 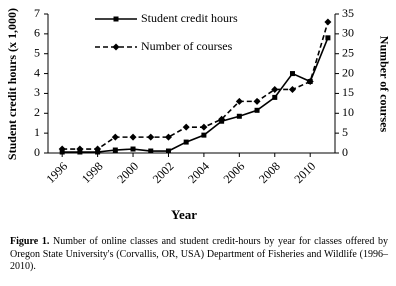 I want to click on x-tick-label: 2006, so click(x=234, y=172).